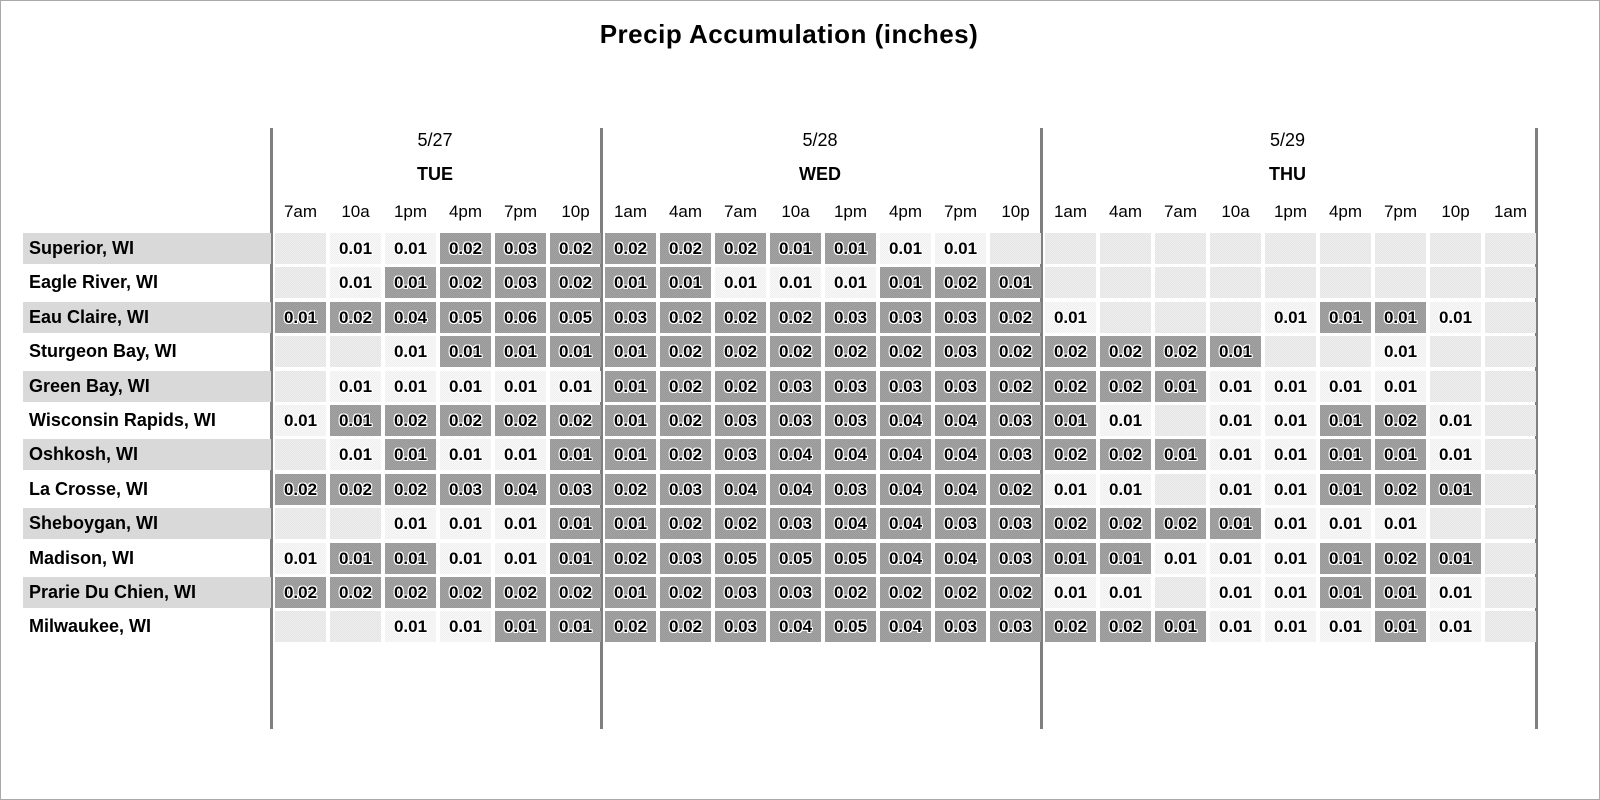 The width and height of the screenshot is (1600, 800). Describe the element at coordinates (850, 211) in the screenshot. I see `time-label: 1pm` at that location.